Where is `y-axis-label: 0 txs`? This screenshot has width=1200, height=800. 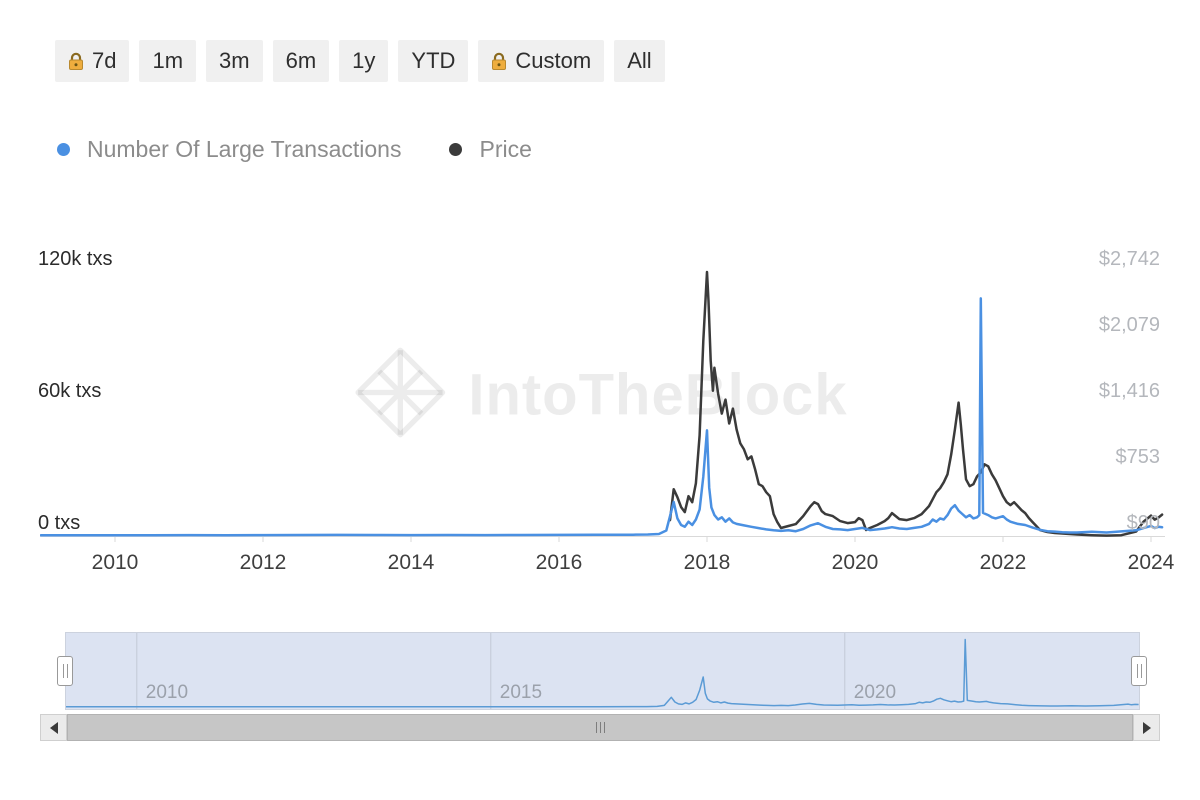 y-axis-label: 0 txs is located at coordinates (59, 523).